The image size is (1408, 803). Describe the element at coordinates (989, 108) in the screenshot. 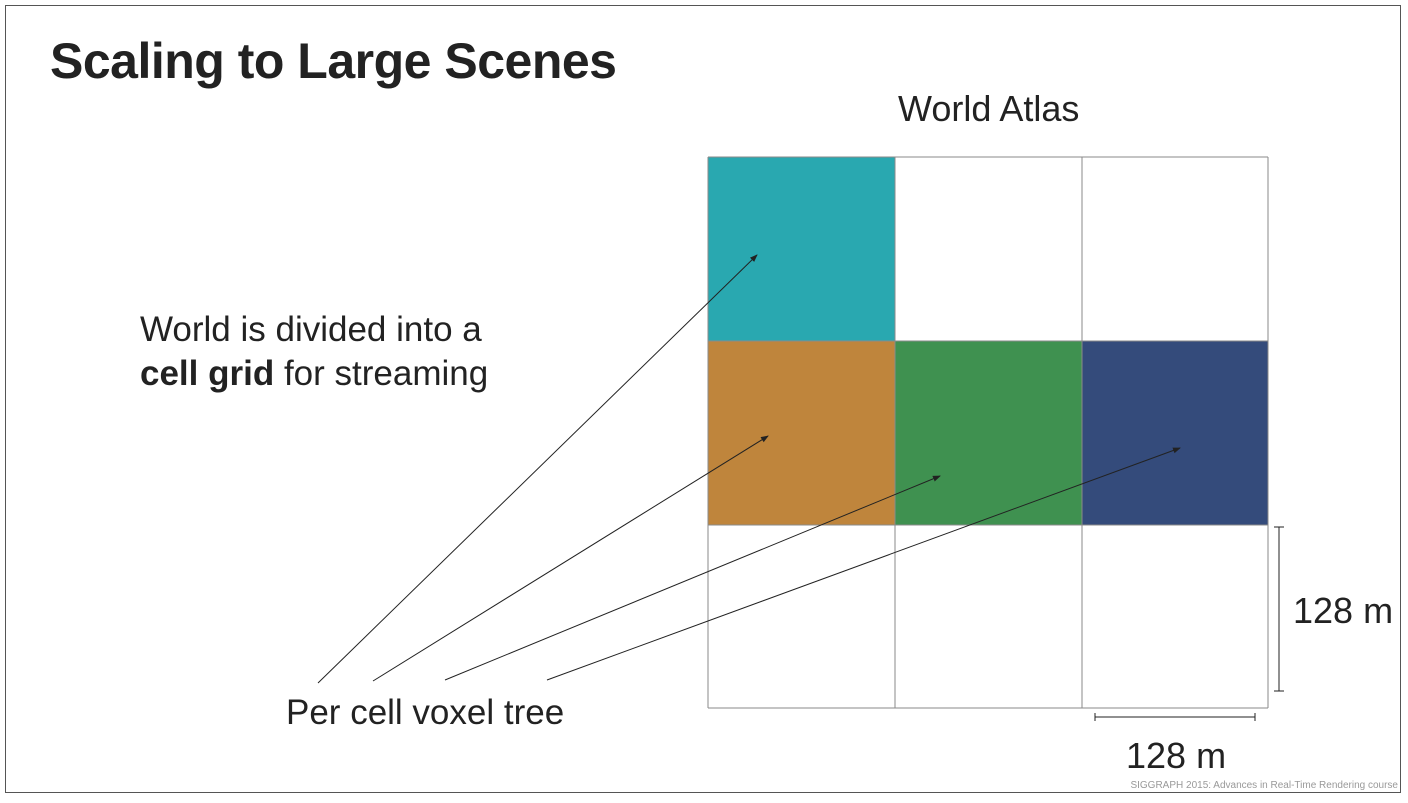

I see `world-atlas-label: World Atlas` at that location.